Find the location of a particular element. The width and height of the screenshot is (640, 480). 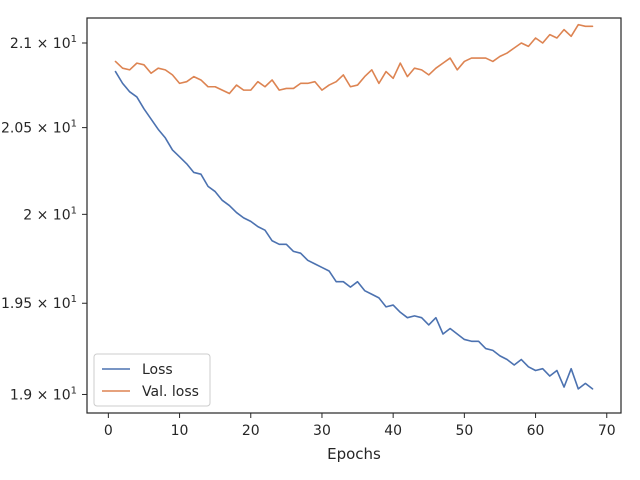

legend-label: Loss is located at coordinates (157, 370).